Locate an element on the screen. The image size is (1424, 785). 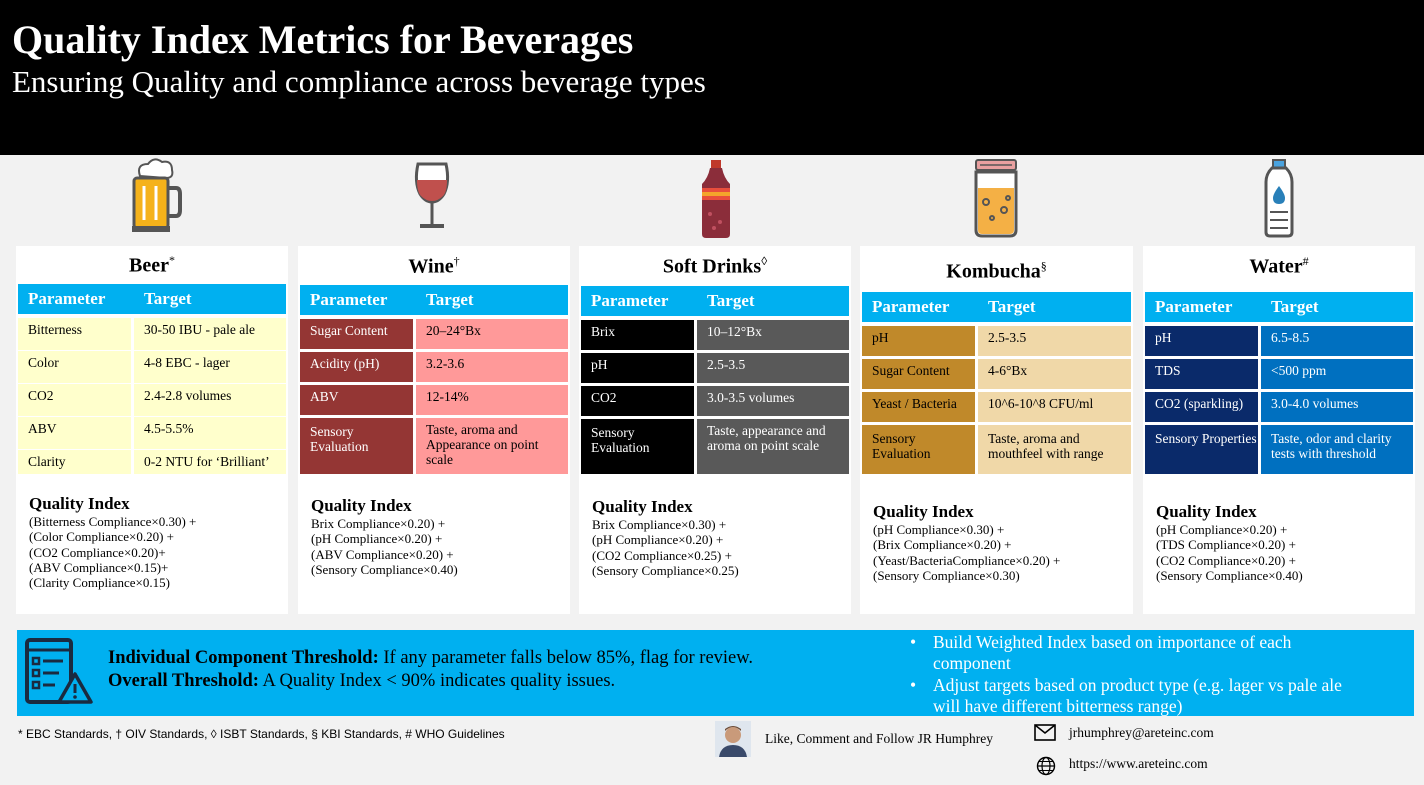
table-row: TDS <500 ppm is located at coordinates (1279, 374).